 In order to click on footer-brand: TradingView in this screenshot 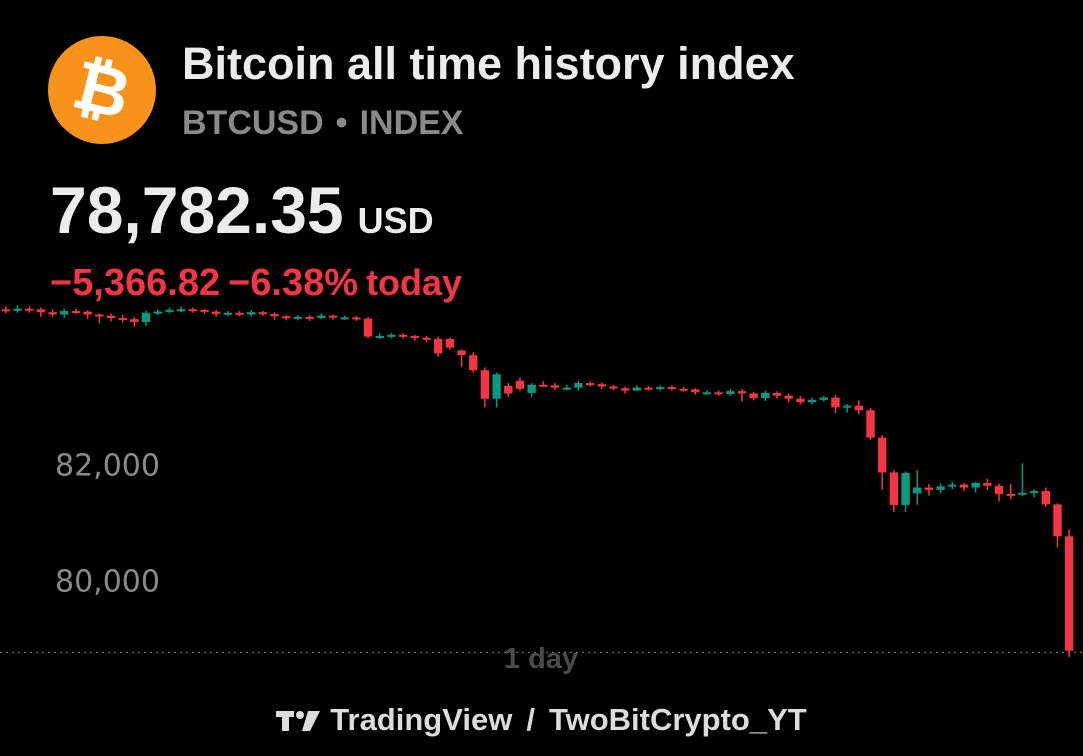, I will do `click(421, 719)`.